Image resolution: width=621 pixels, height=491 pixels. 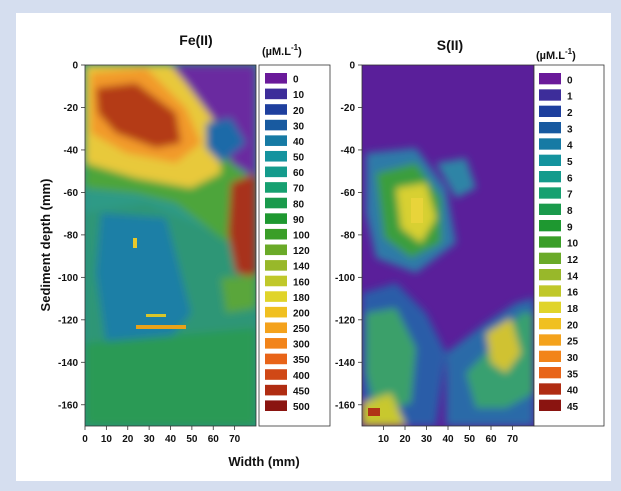 What do you see at coordinates (299, 142) in the screenshot?
I see `fe-legend-label: 40` at bounding box center [299, 142].